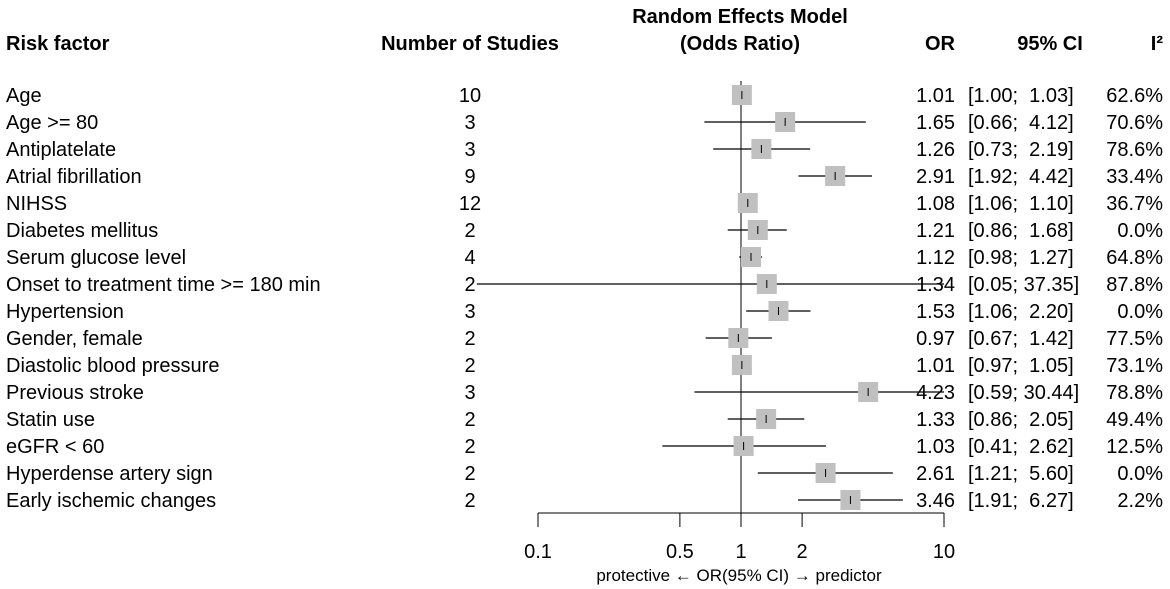 The image size is (1170, 589). I want to click on study-count: 9, so click(469, 177).